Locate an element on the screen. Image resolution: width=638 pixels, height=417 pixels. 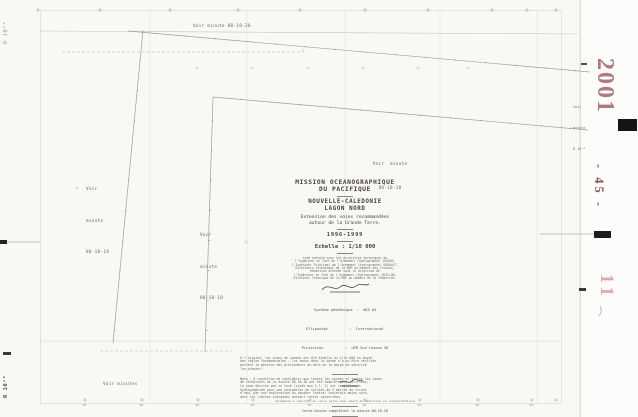
edge-dash-mid is located at coordinates (582, 289).